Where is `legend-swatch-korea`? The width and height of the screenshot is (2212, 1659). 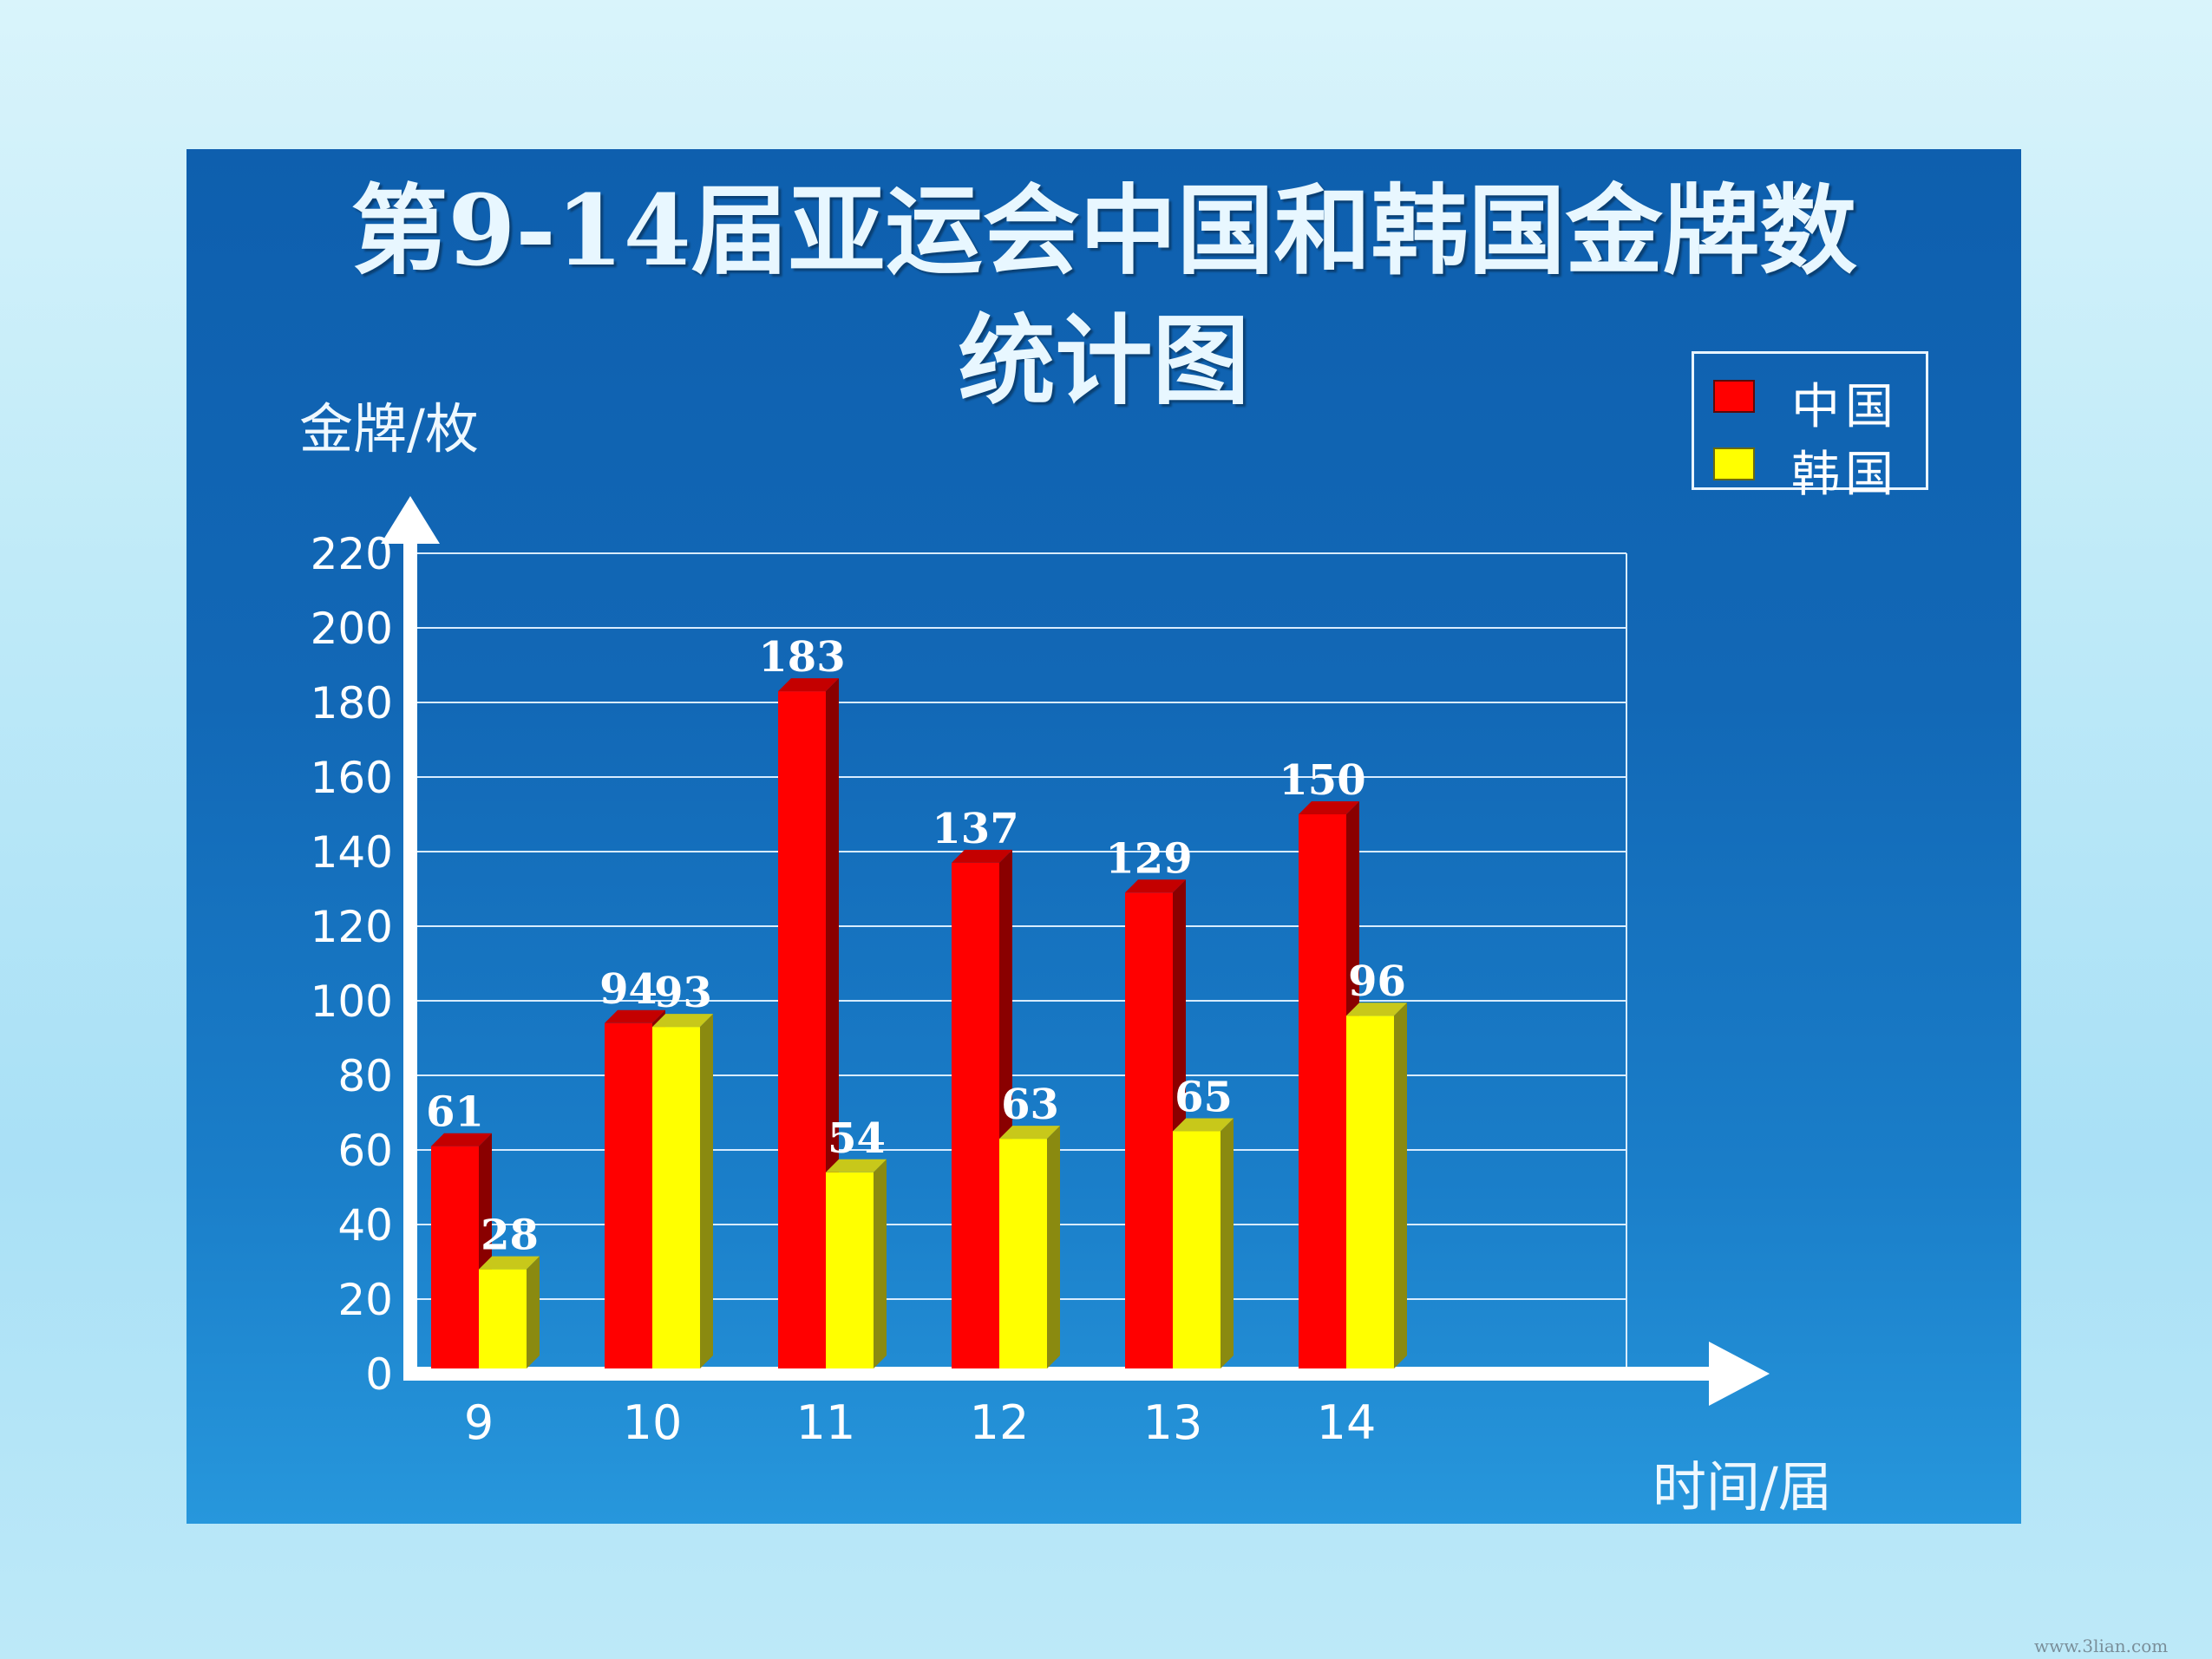 legend-swatch-korea is located at coordinates (1734, 464).